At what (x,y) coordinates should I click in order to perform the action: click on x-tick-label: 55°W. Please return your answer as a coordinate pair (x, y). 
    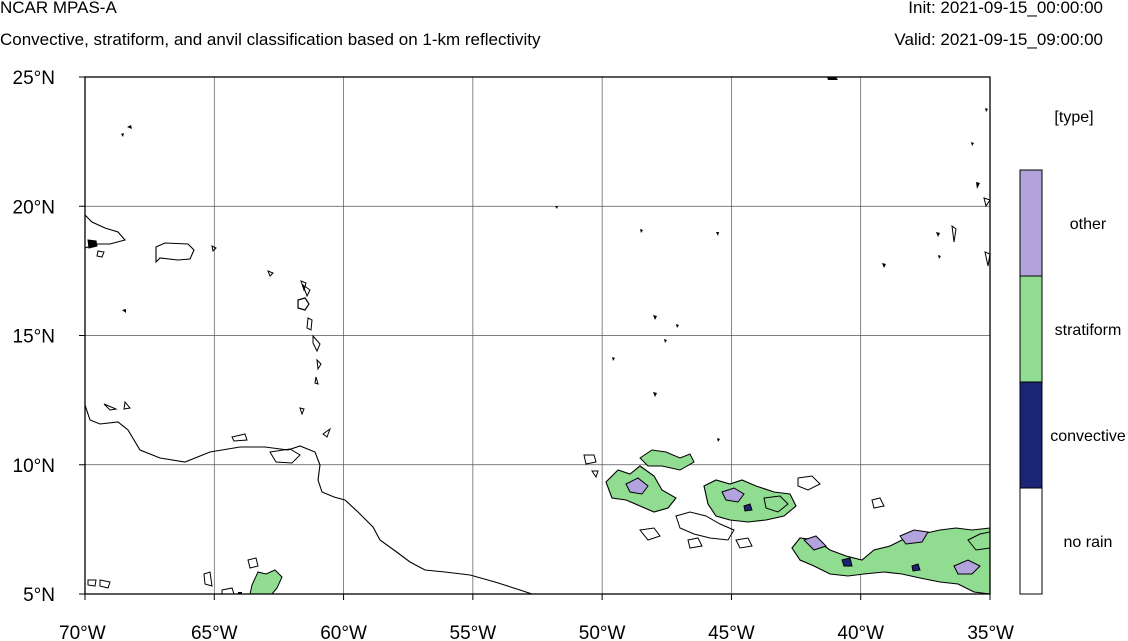
    Looking at the image, I should click on (473, 632).